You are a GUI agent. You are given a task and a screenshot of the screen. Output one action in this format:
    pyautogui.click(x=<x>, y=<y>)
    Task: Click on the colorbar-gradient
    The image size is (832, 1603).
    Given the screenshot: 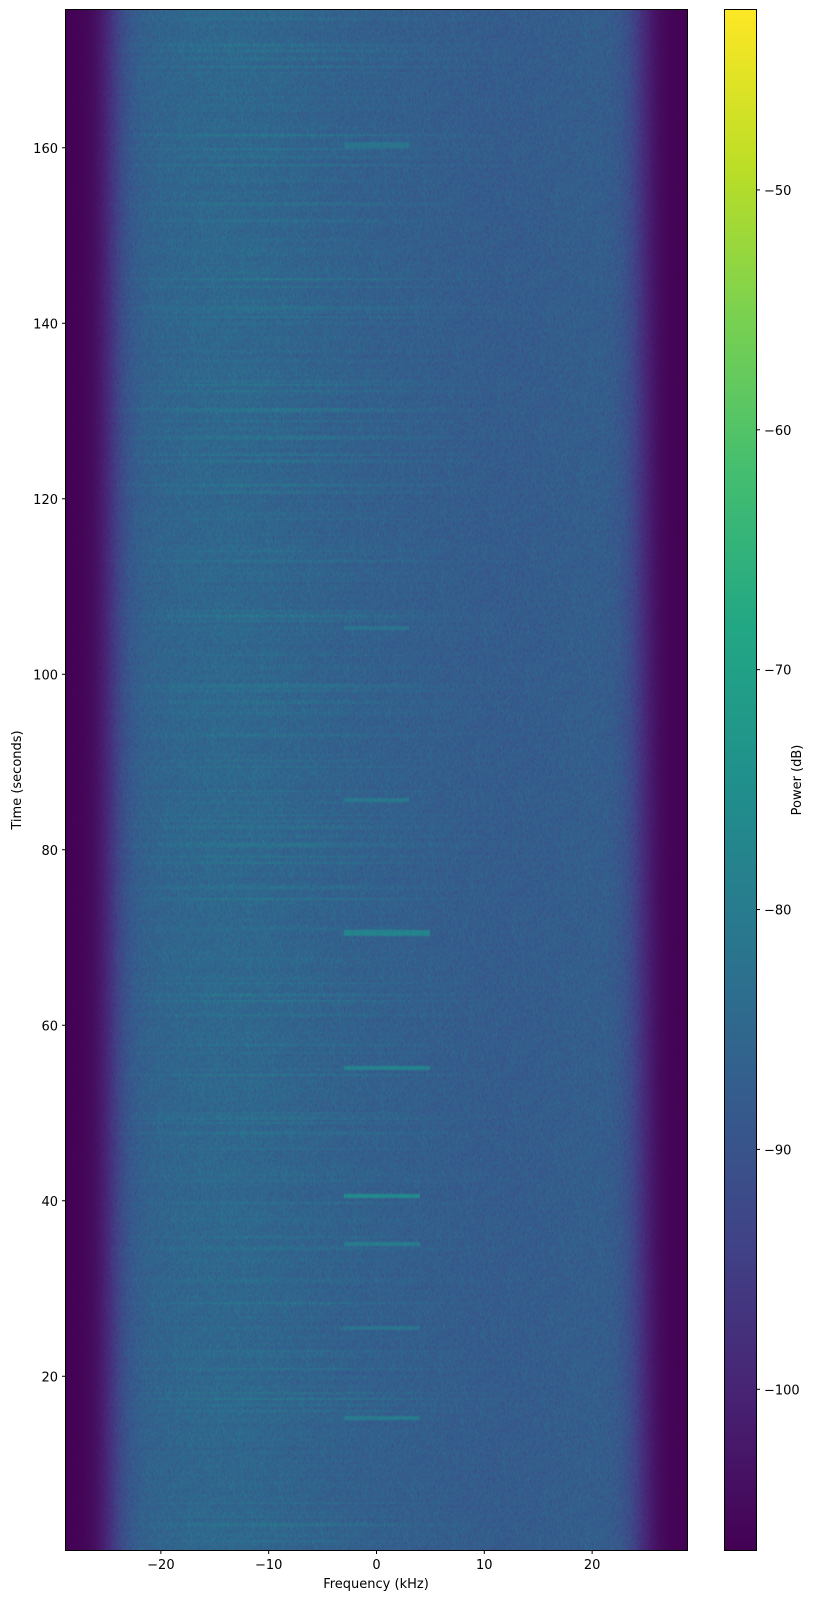 What is the action you would take?
    pyautogui.click(x=740, y=780)
    